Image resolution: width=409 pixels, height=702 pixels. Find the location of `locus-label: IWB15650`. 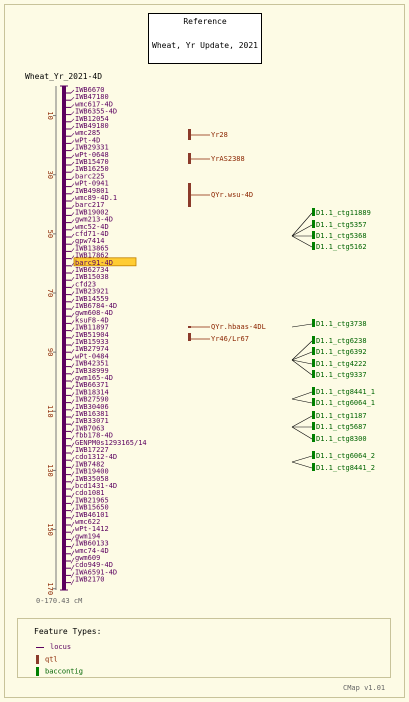

locus-label: IWB15650 is located at coordinates (92, 508).